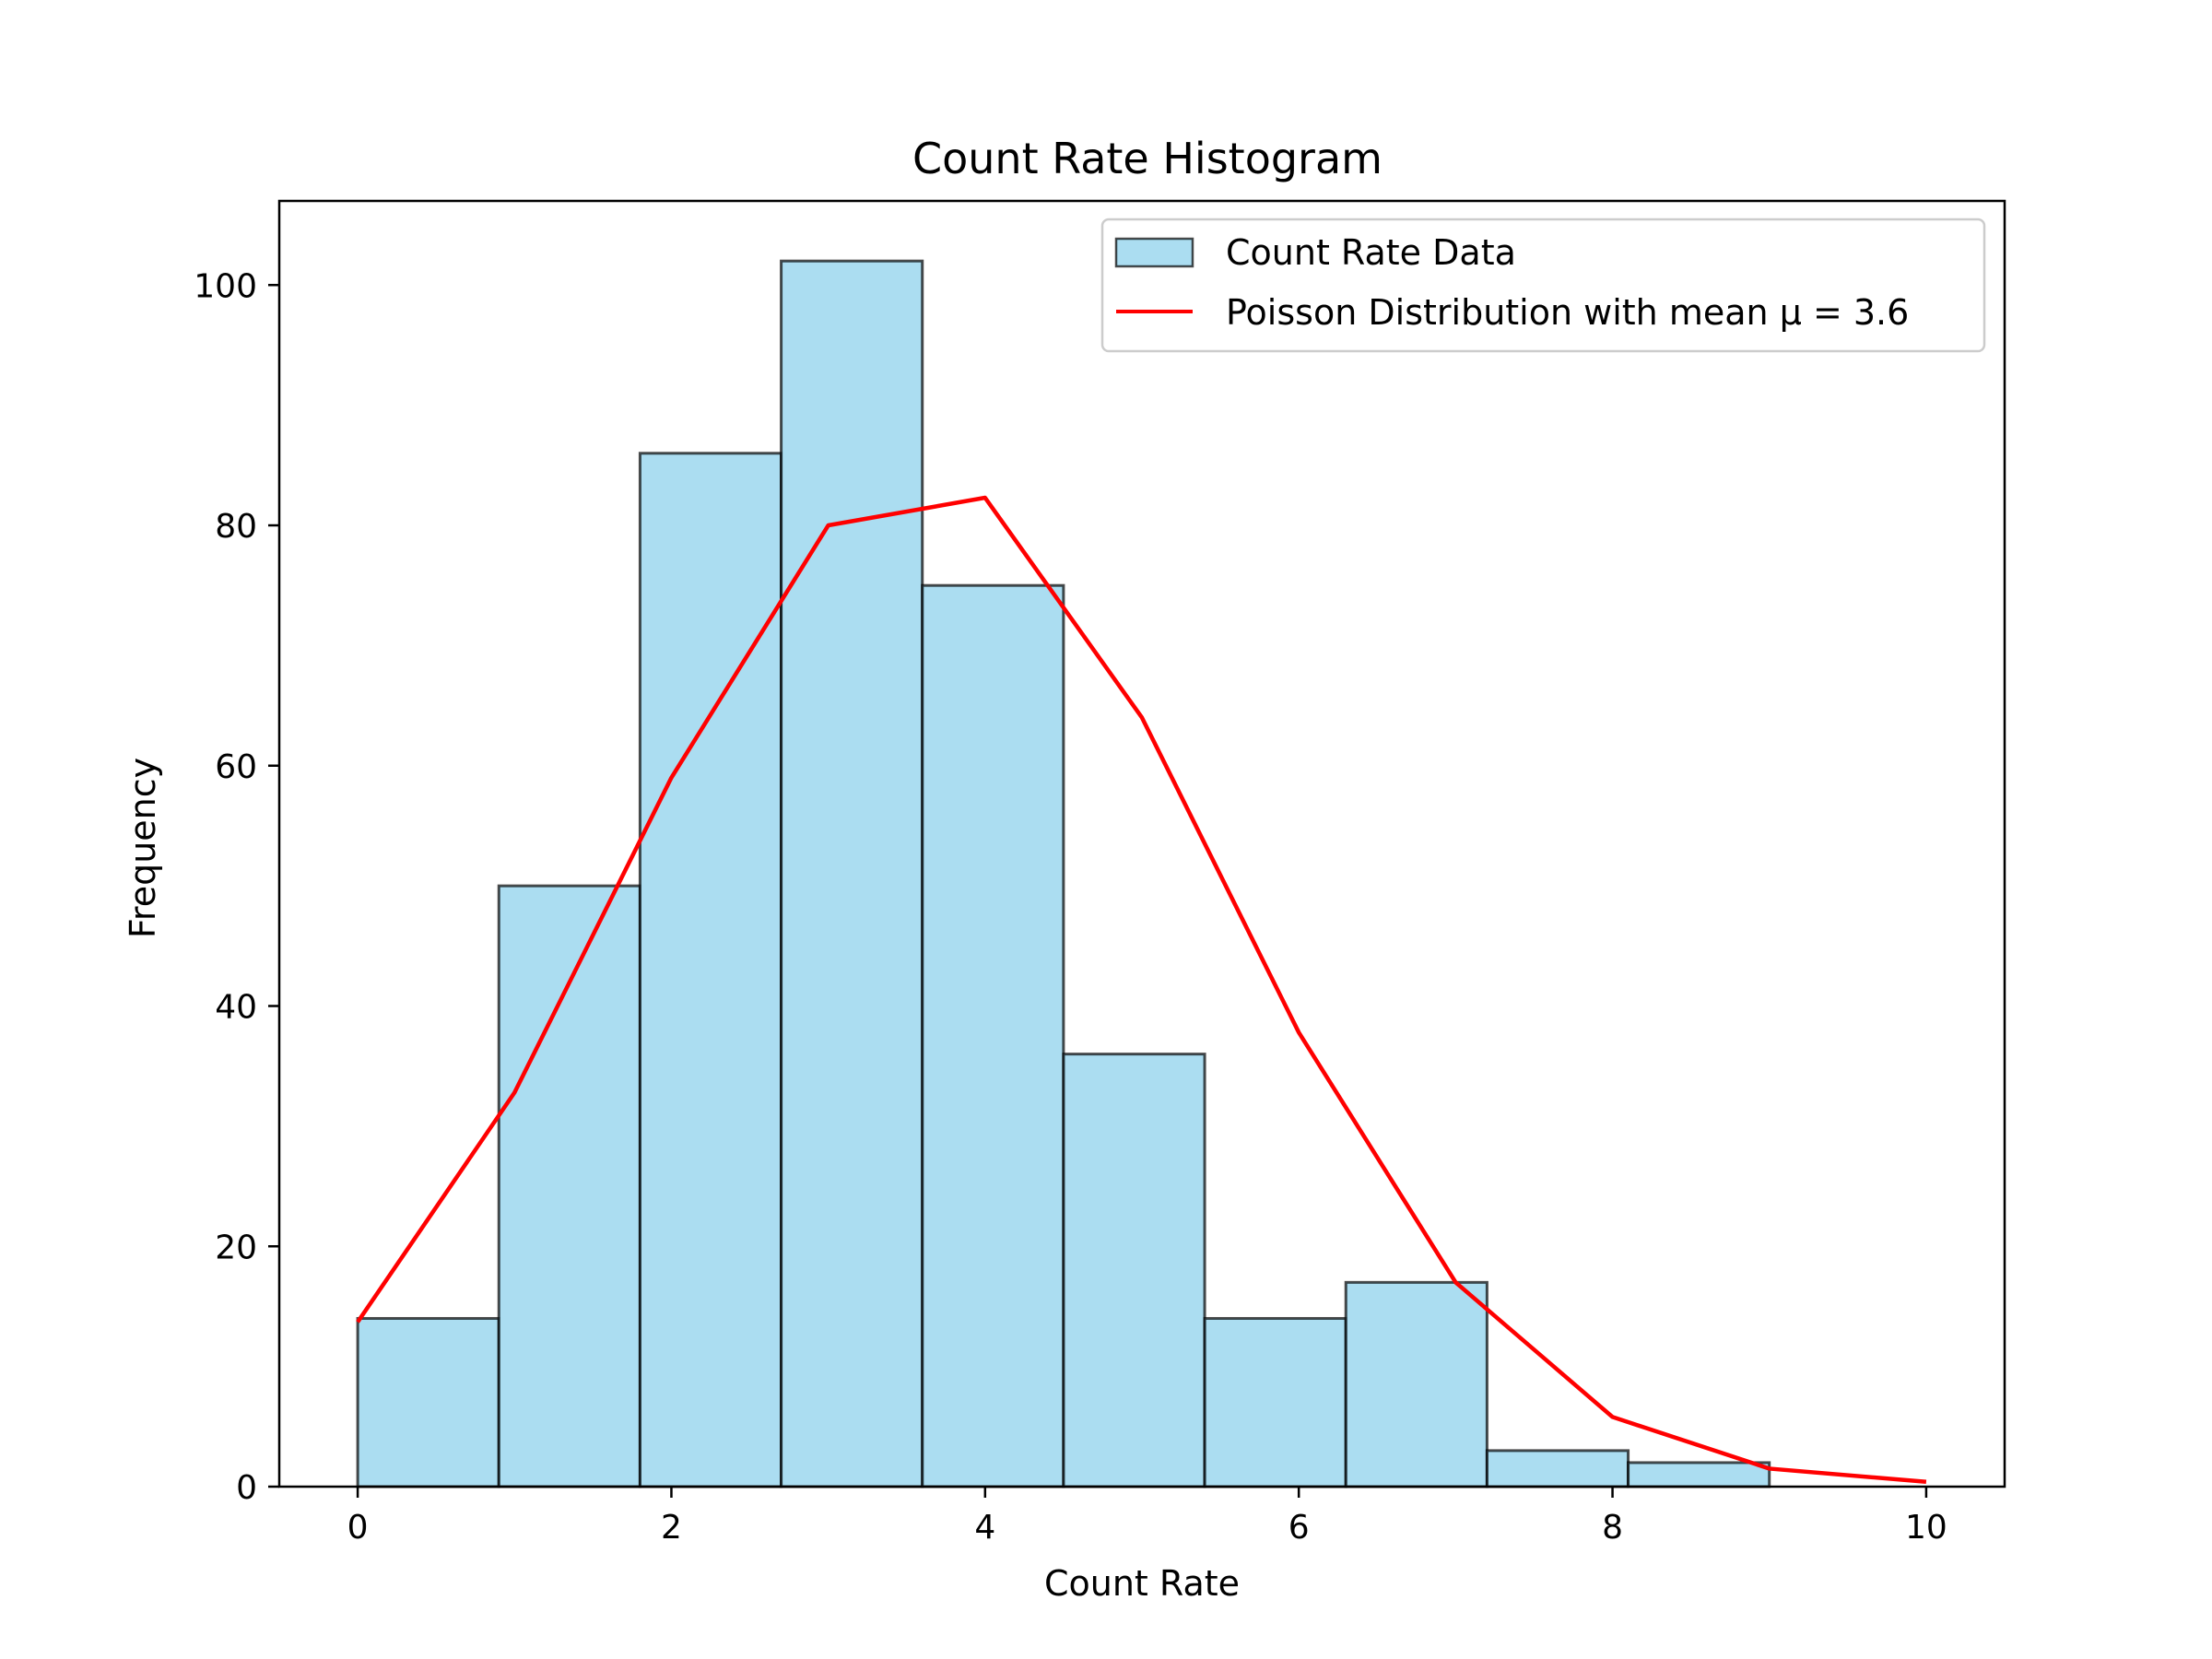 The width and height of the screenshot is (2212, 1659). Describe the element at coordinates (1147, 158) in the screenshot. I see `chart-title: Count Rate Histogram` at that location.